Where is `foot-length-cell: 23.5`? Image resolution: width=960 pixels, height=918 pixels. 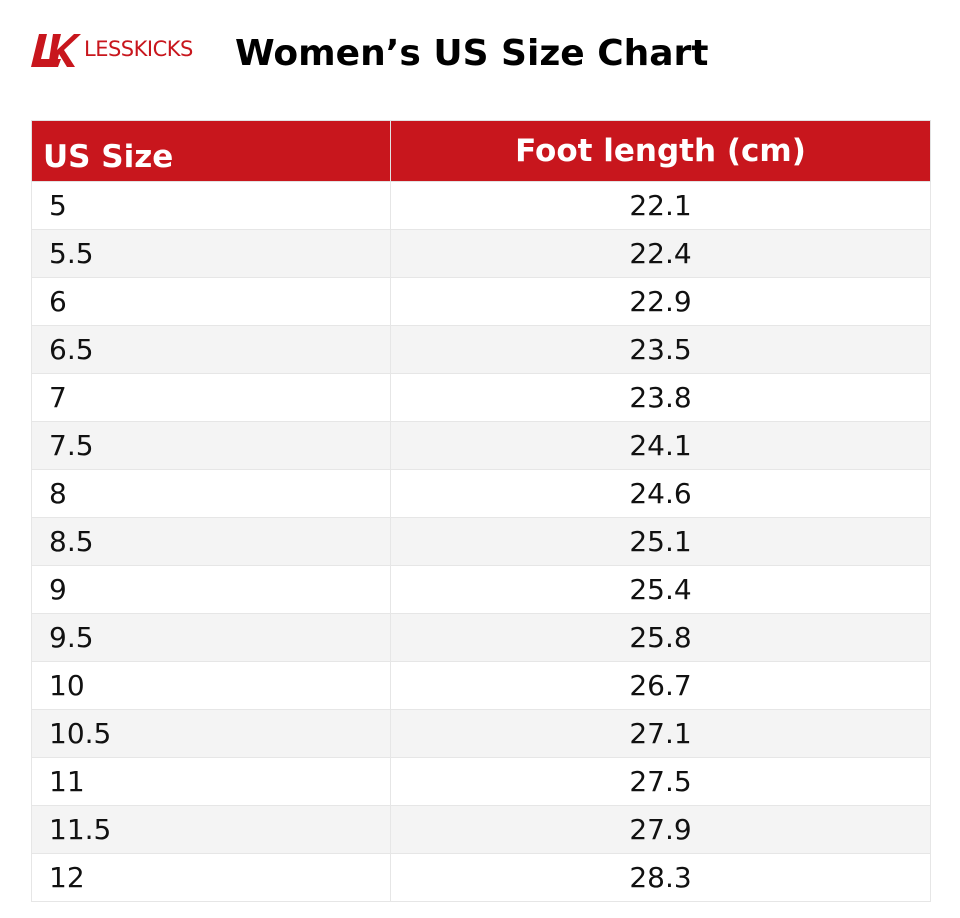
foot-length-cell: 23.5 is located at coordinates (660, 349).